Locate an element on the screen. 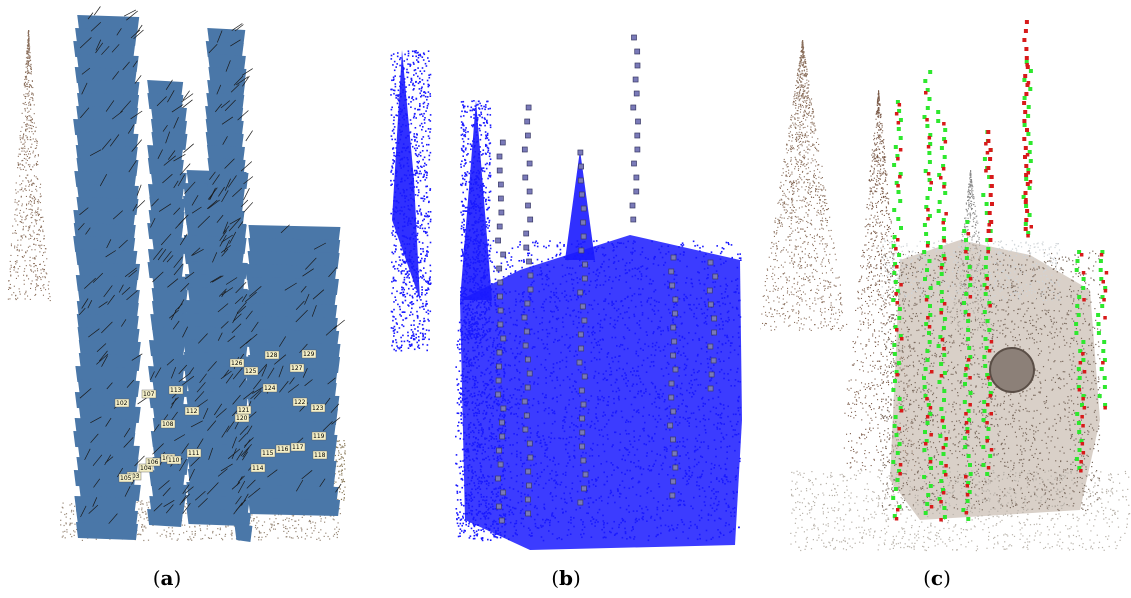 The height and width of the screenshot is (598, 1131). camera-label-110: 110 is located at coordinates (174, 460).